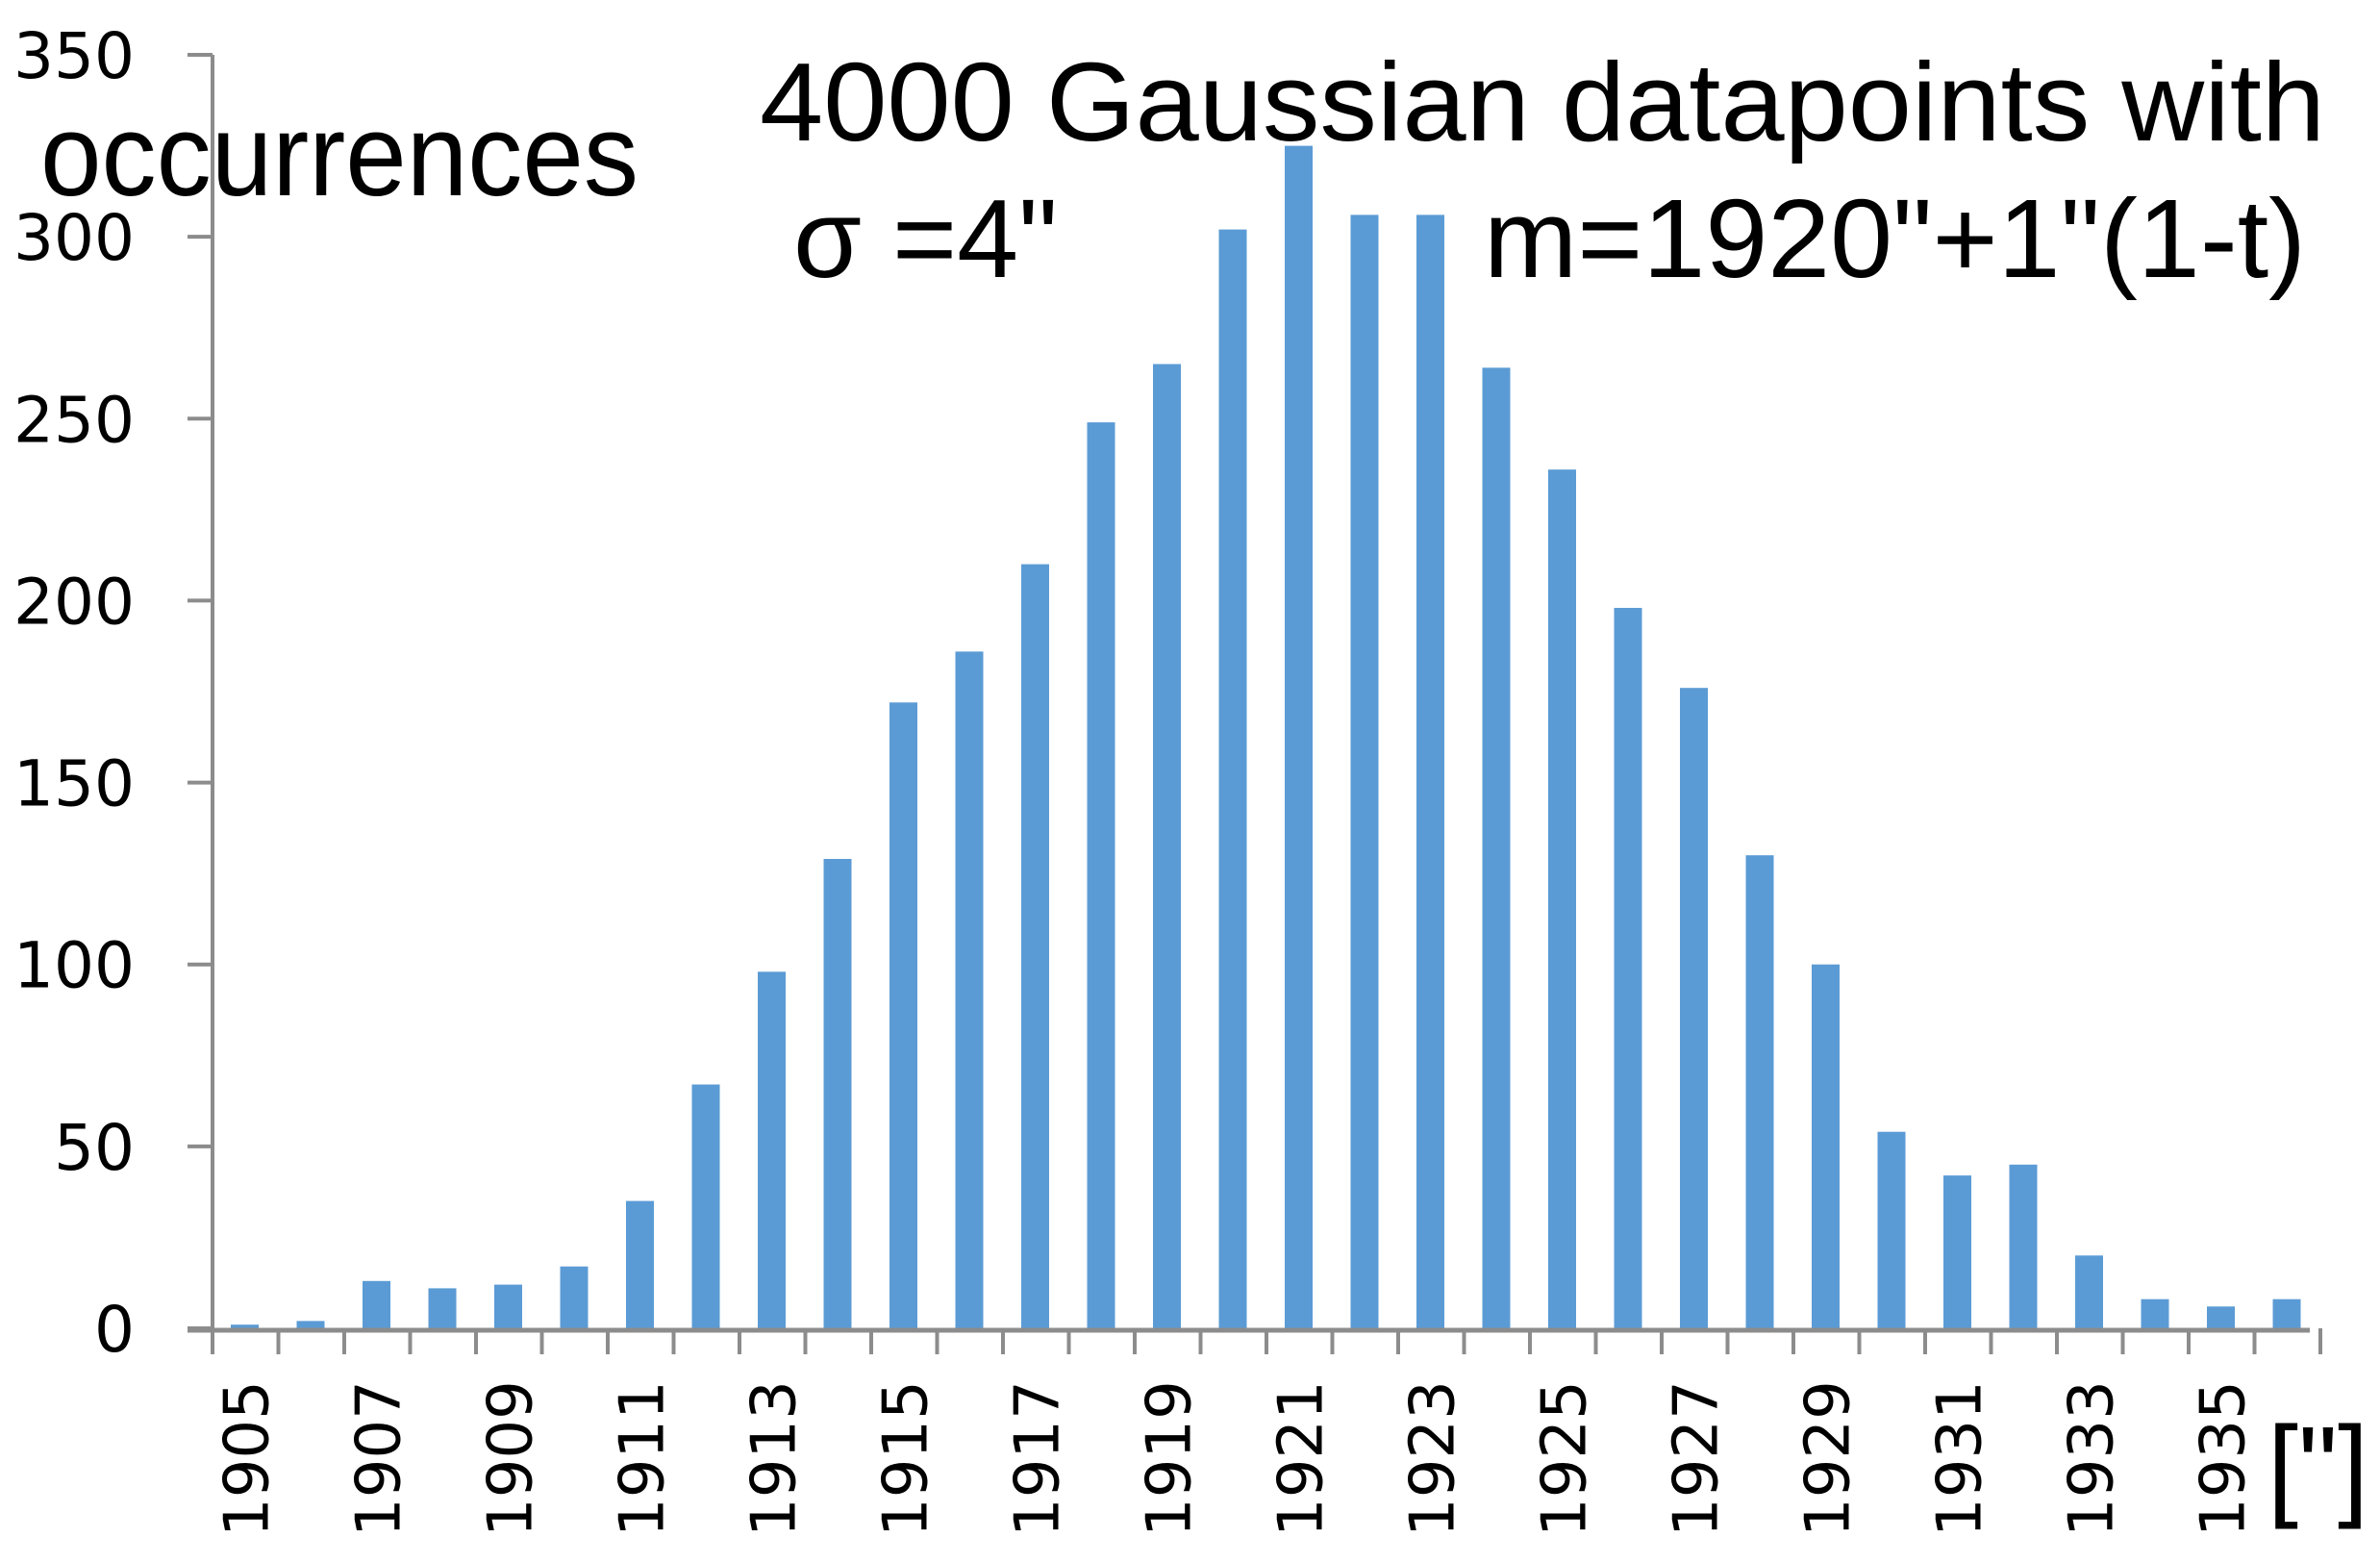 The image size is (2380, 1563). What do you see at coordinates (1365, 771) in the screenshot?
I see `bar-1922` at bounding box center [1365, 771].